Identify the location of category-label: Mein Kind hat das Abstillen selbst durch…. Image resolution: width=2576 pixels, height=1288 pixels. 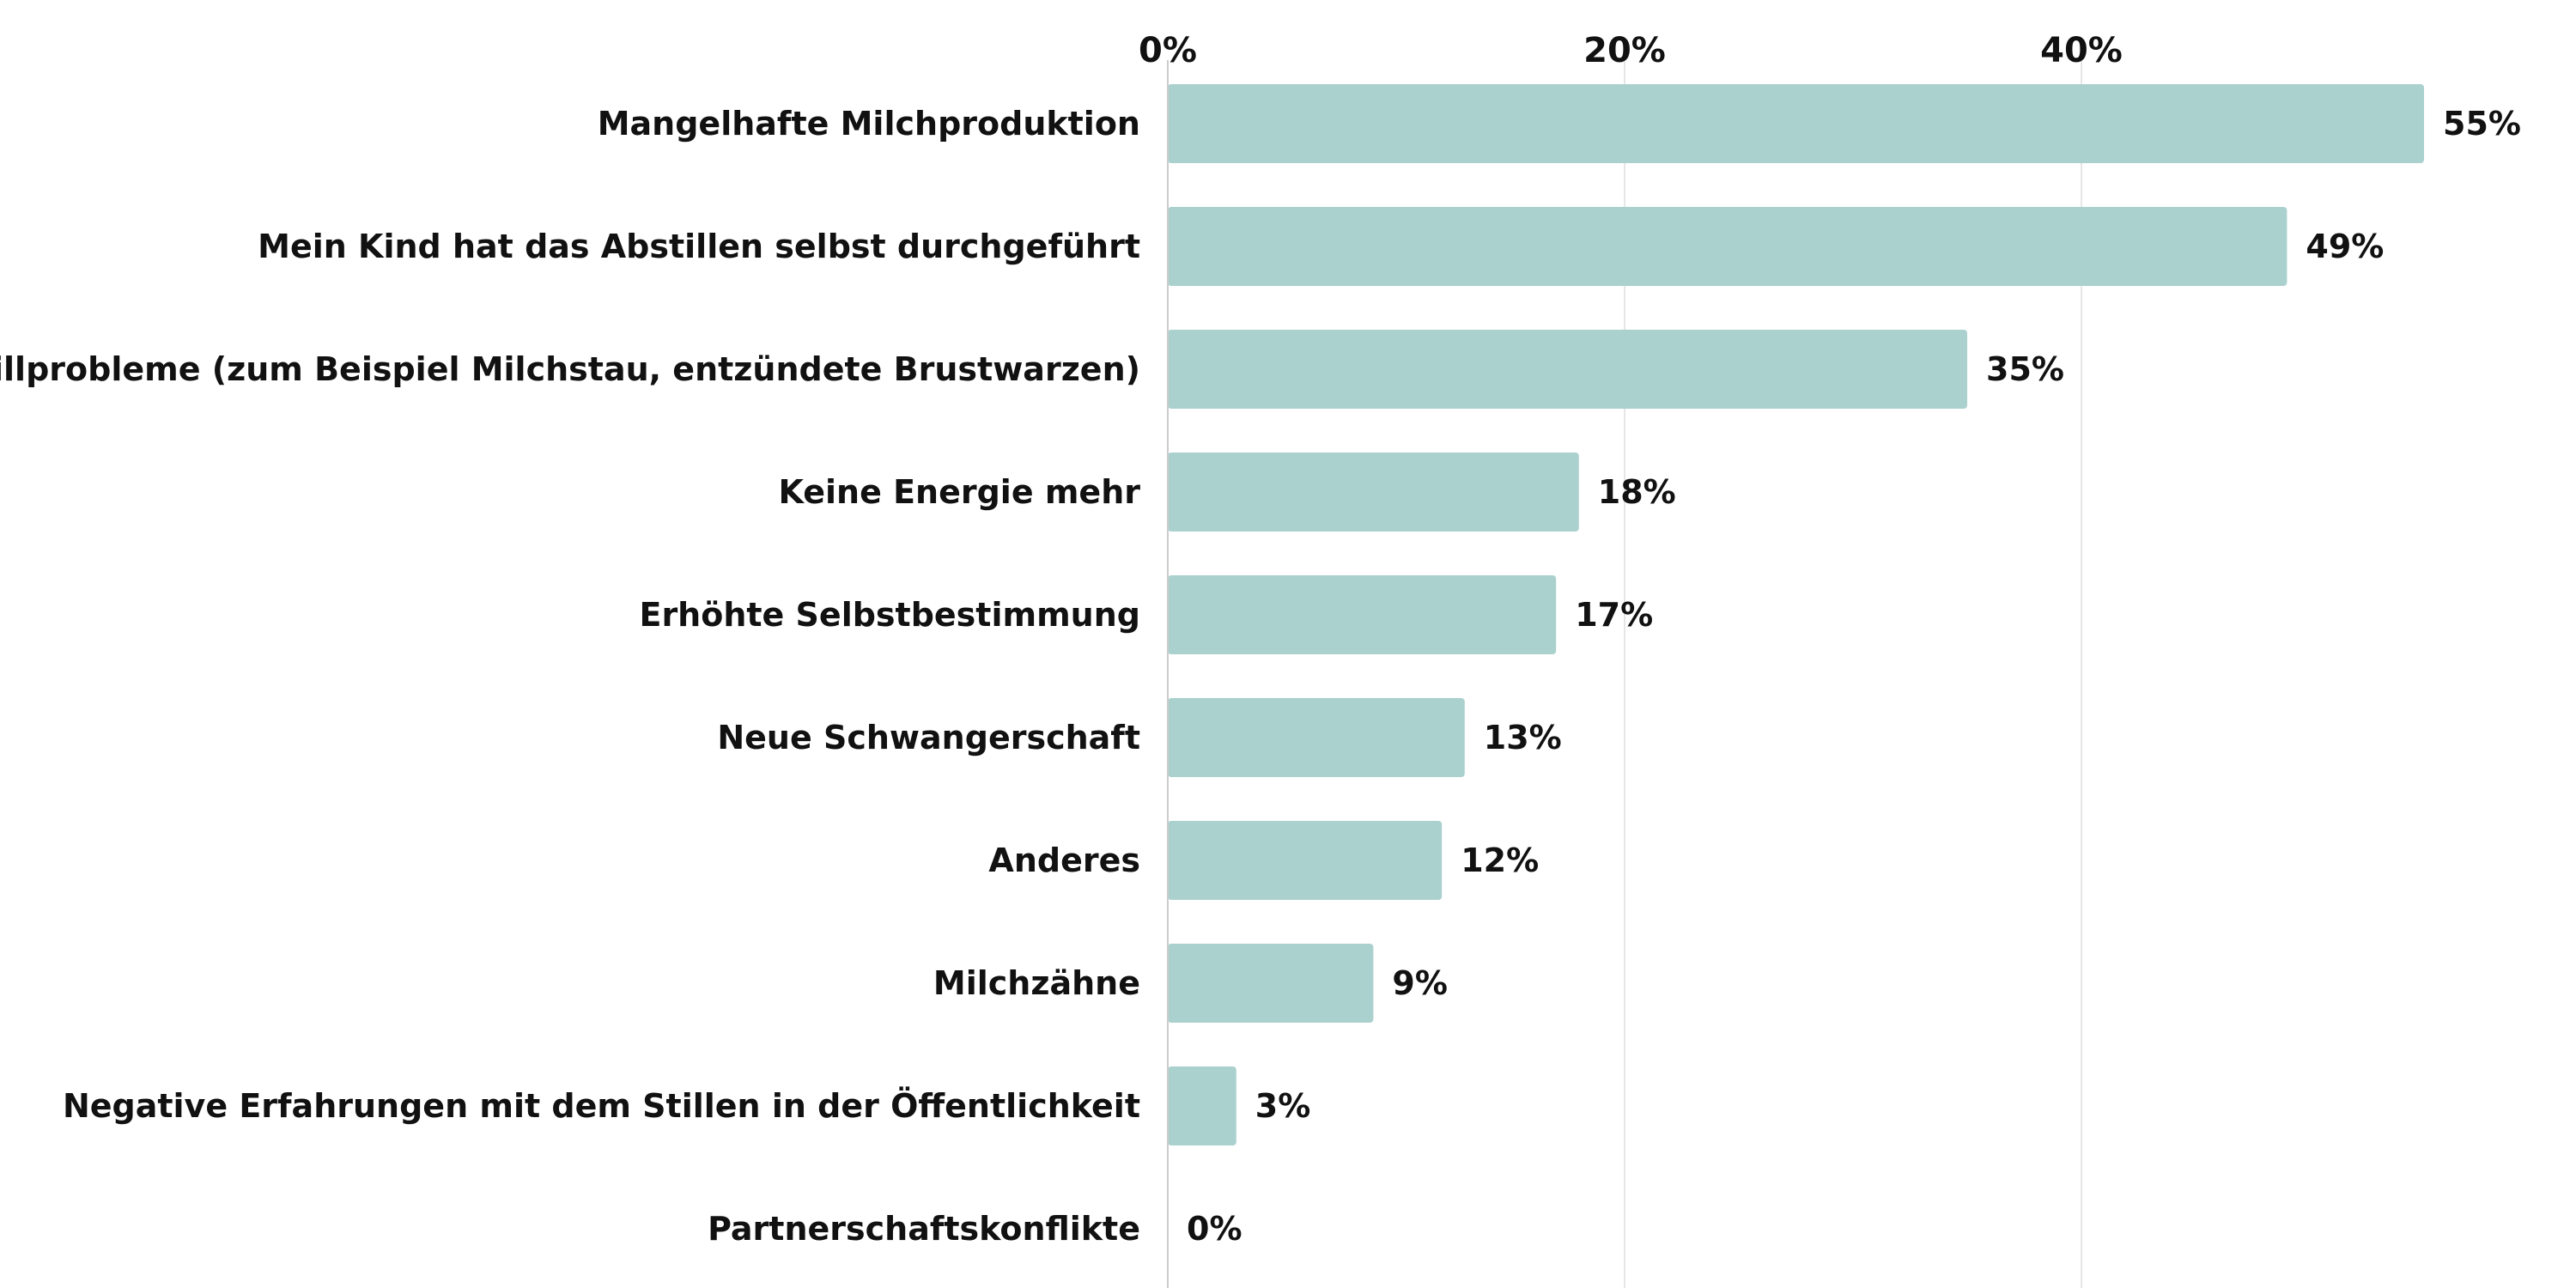
(699, 247).